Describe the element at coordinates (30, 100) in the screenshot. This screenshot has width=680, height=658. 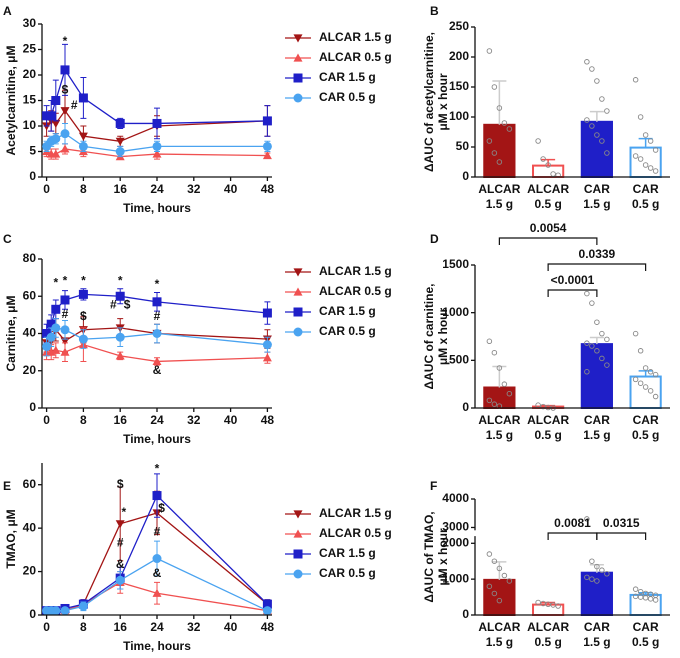
I see `y-tick-label: 15` at that location.